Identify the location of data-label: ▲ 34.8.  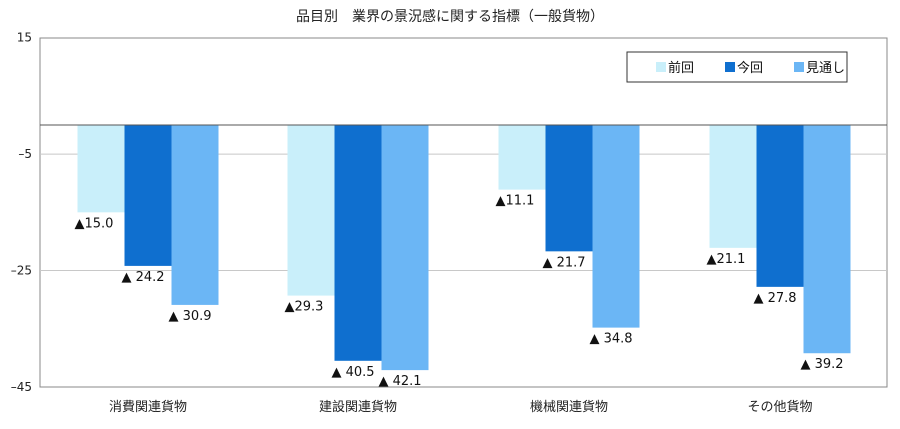
(611, 339).